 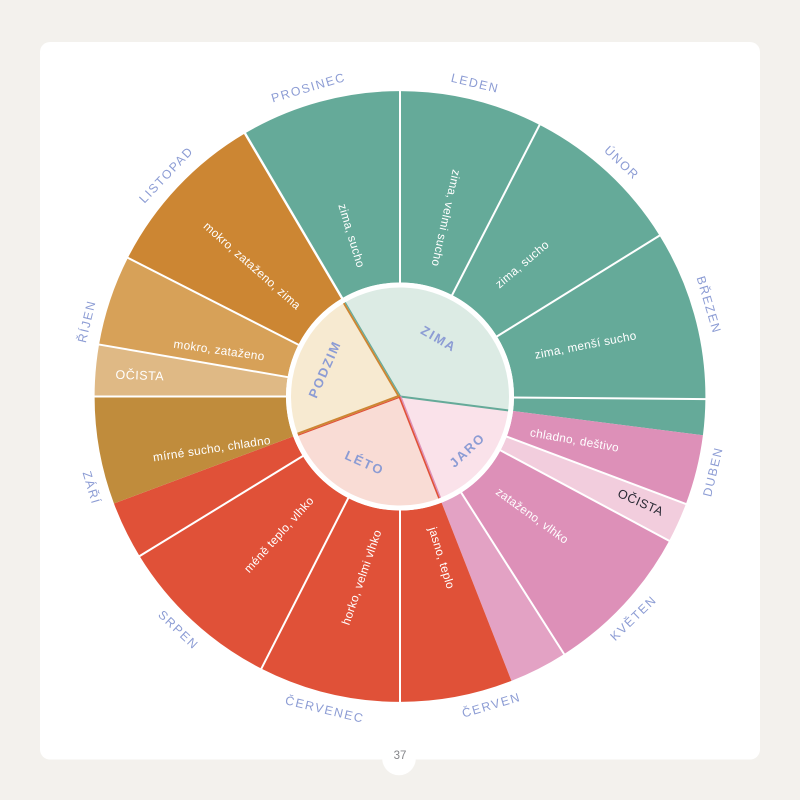 What do you see at coordinates (139, 375) in the screenshot?
I see `svg-text: OČISTA` at bounding box center [139, 375].